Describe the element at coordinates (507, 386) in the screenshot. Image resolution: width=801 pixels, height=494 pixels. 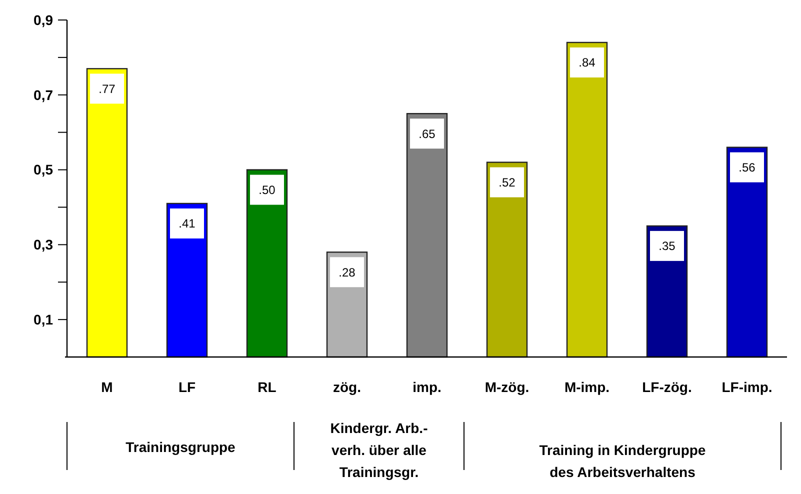
I see `x-tick-label: M-zög.` at that location.